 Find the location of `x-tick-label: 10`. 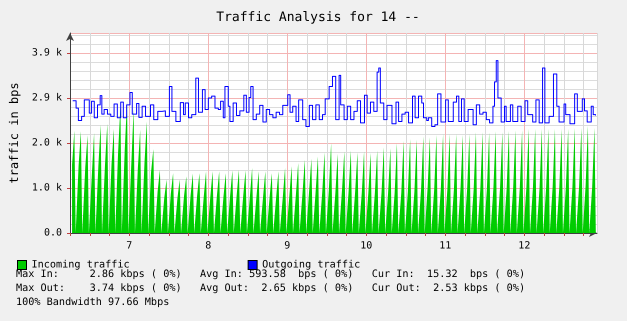

x-tick-label: 10 is located at coordinates (366, 246).